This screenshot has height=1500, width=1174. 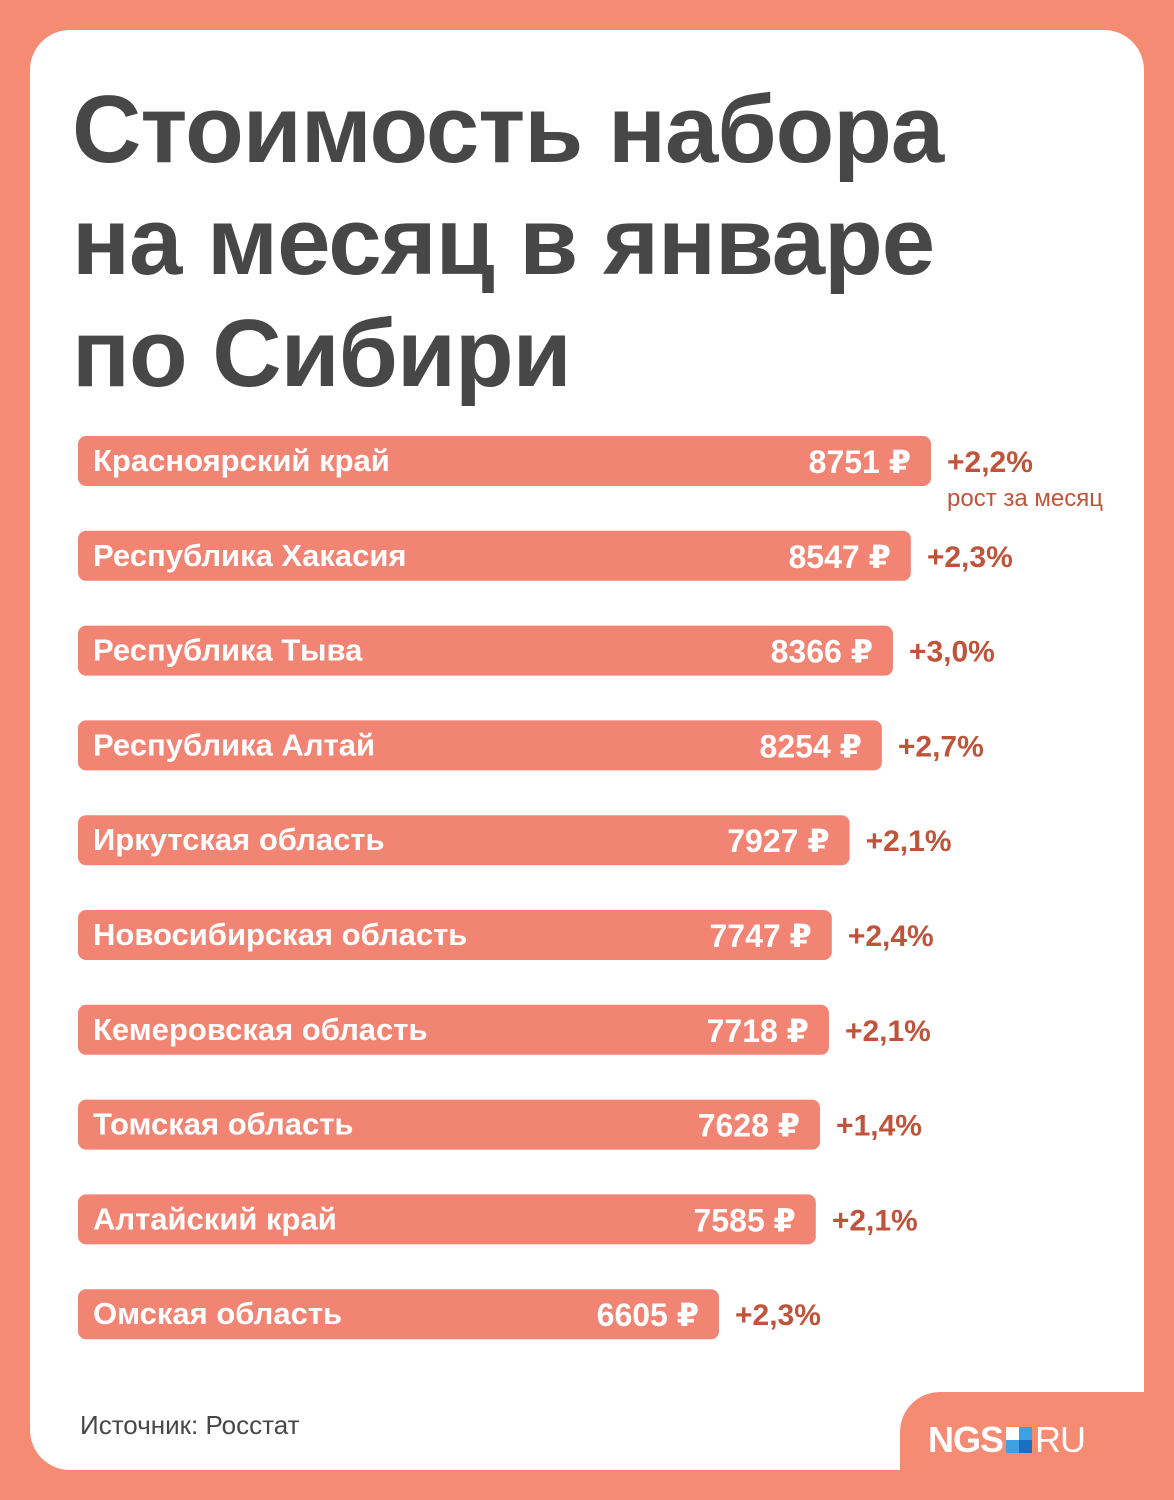 What do you see at coordinates (860, 462) in the screenshot?
I see `value-label: 8751 ₽` at bounding box center [860, 462].